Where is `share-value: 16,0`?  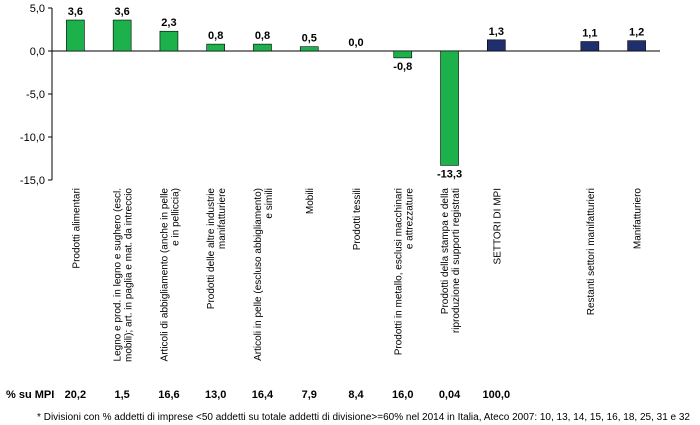
share-value: 16,0 is located at coordinates (402, 395).